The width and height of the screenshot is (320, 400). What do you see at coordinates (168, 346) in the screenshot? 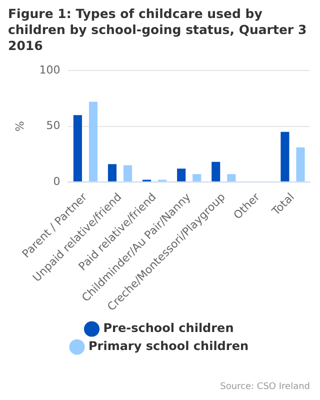
I see `legend-label: Primary school children` at bounding box center [168, 346].